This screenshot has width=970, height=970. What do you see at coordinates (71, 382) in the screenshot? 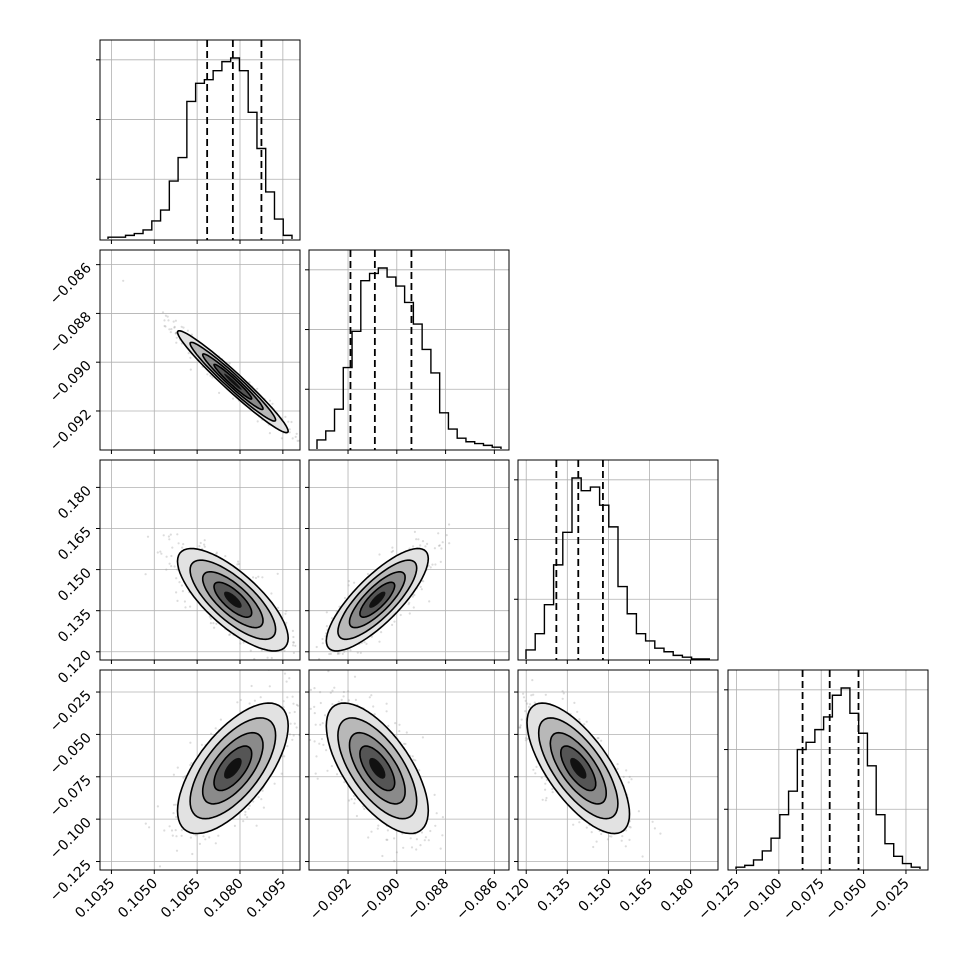
I see `y-tick-label: −0.090` at bounding box center [71, 382].